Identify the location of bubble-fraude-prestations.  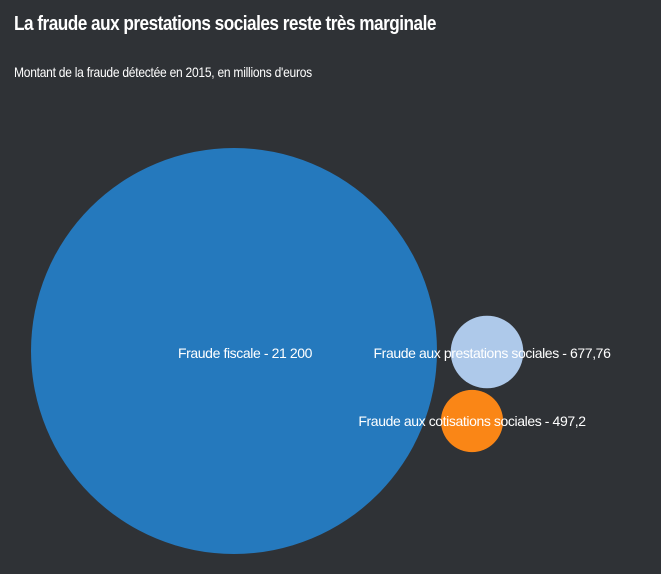
(487, 352).